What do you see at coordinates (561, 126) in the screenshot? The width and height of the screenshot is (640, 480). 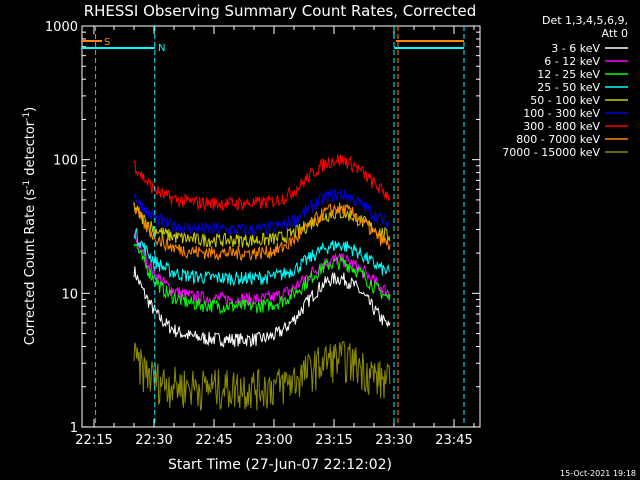 I see `legend-entry-label: 300 - 800 keV` at bounding box center [561, 126].